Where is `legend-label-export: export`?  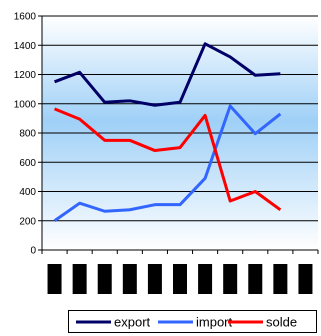
legend-label-export: export is located at coordinates (132, 322).